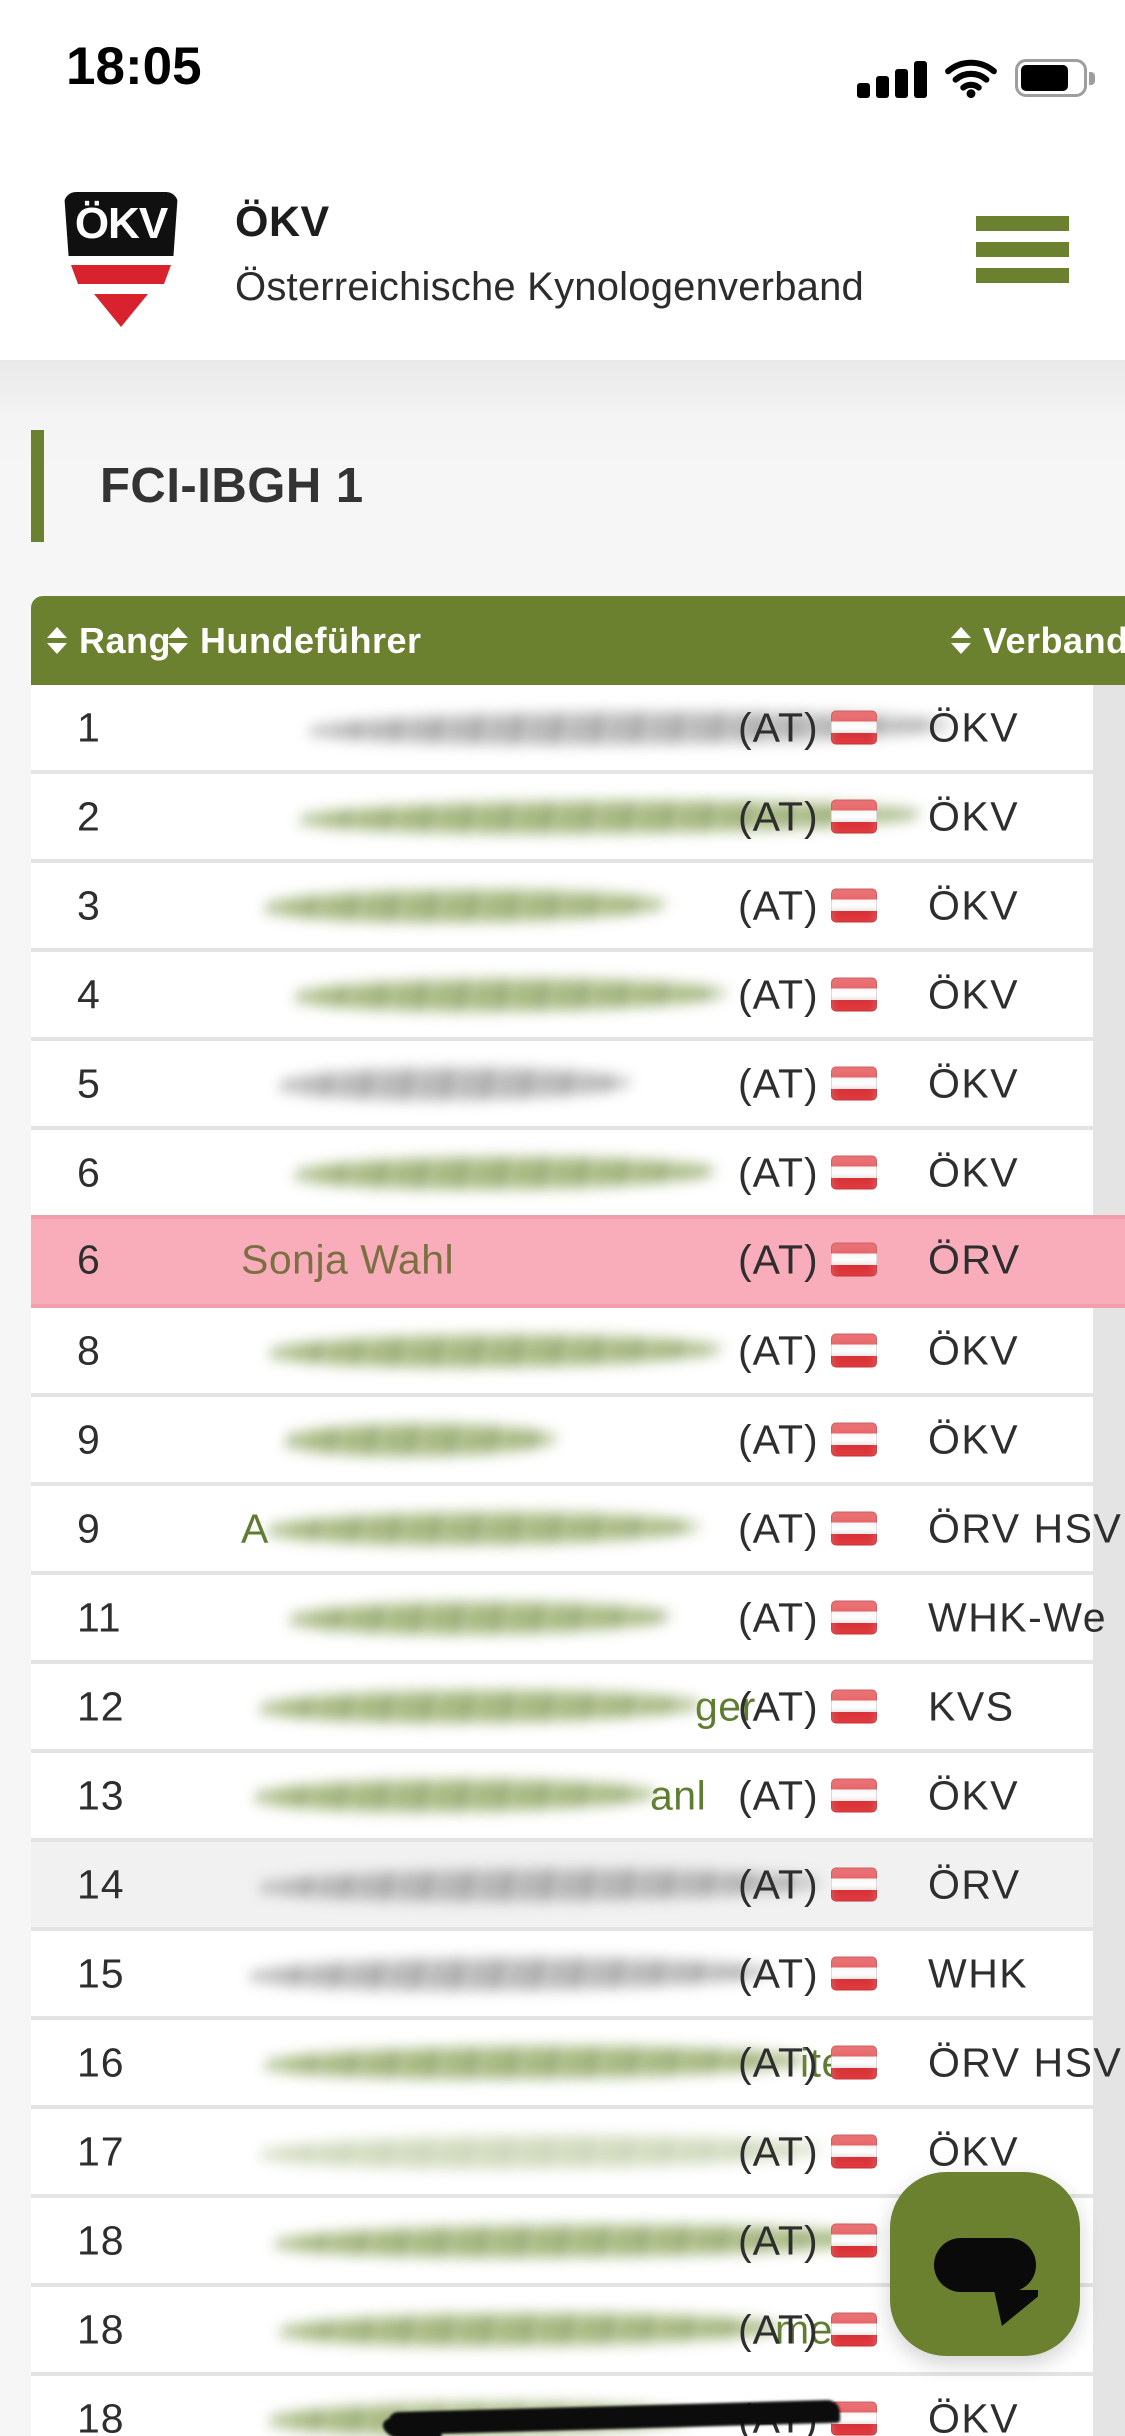  Describe the element at coordinates (37, 486) in the screenshot. I see `title-accent-bar` at that location.